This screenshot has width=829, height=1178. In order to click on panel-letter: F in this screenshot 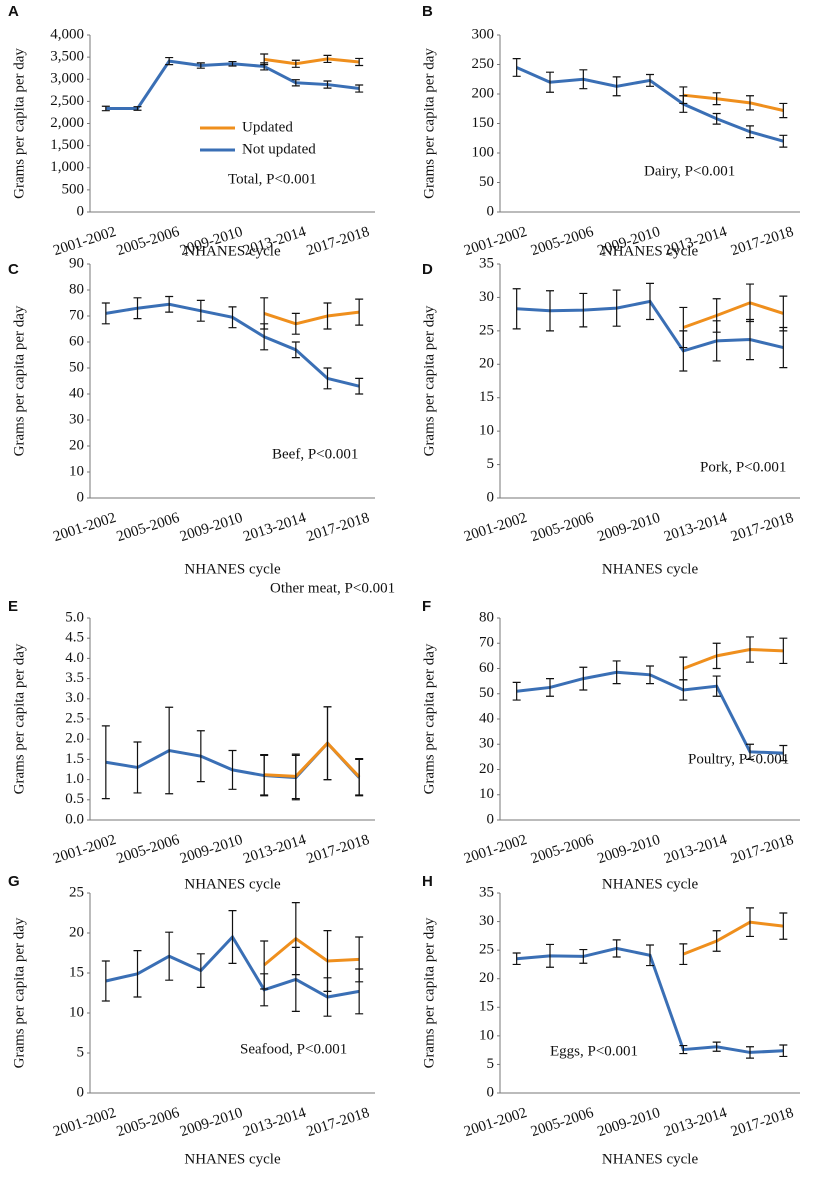, I will do `click(426, 606)`.